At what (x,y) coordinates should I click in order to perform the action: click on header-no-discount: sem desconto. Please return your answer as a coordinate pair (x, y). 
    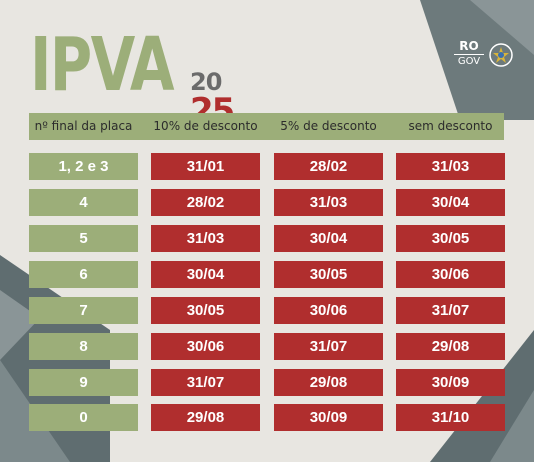
    Looking at the image, I should click on (450, 126).